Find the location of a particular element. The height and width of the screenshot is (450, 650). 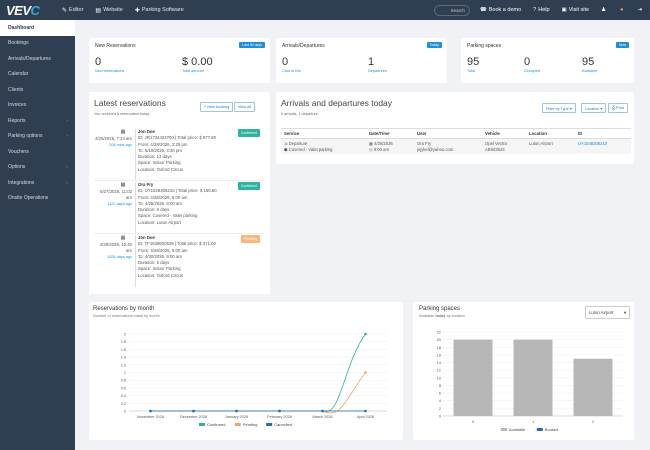

sidebar-item-options: Options › is located at coordinates (37, 168).